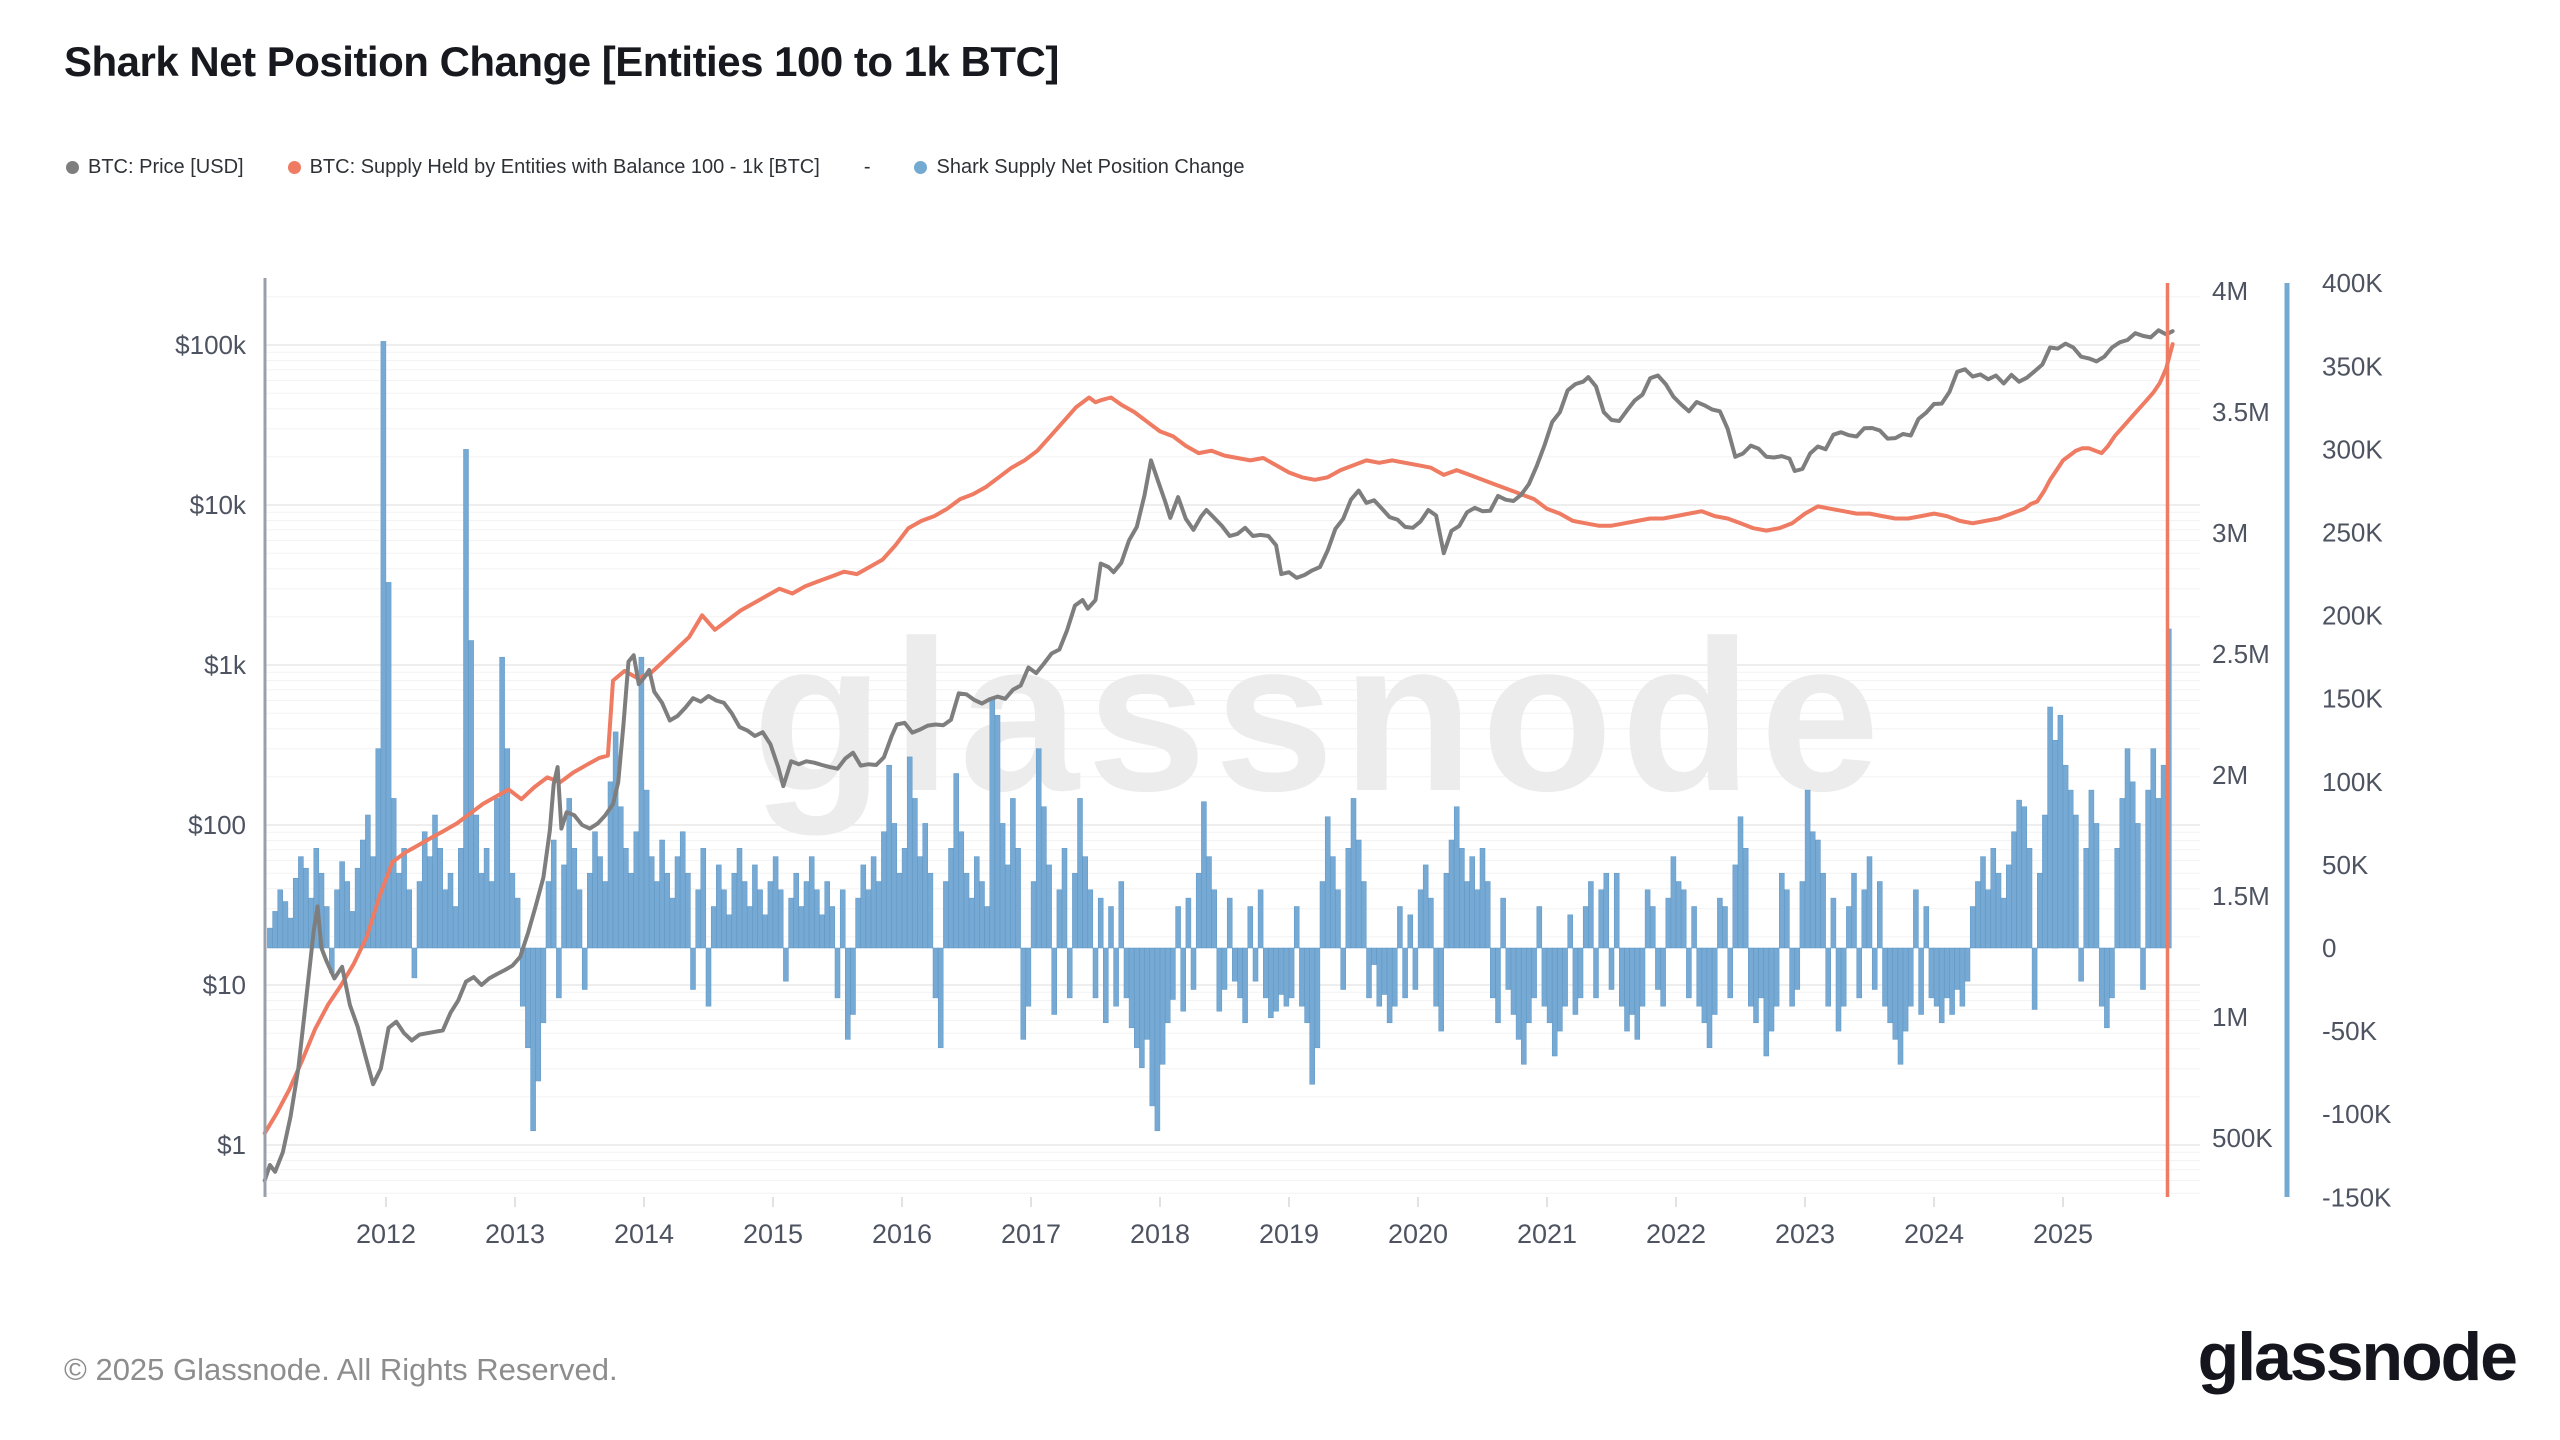  Describe the element at coordinates (1547, 1234) in the screenshot. I see `svg-text: 2021` at that location.